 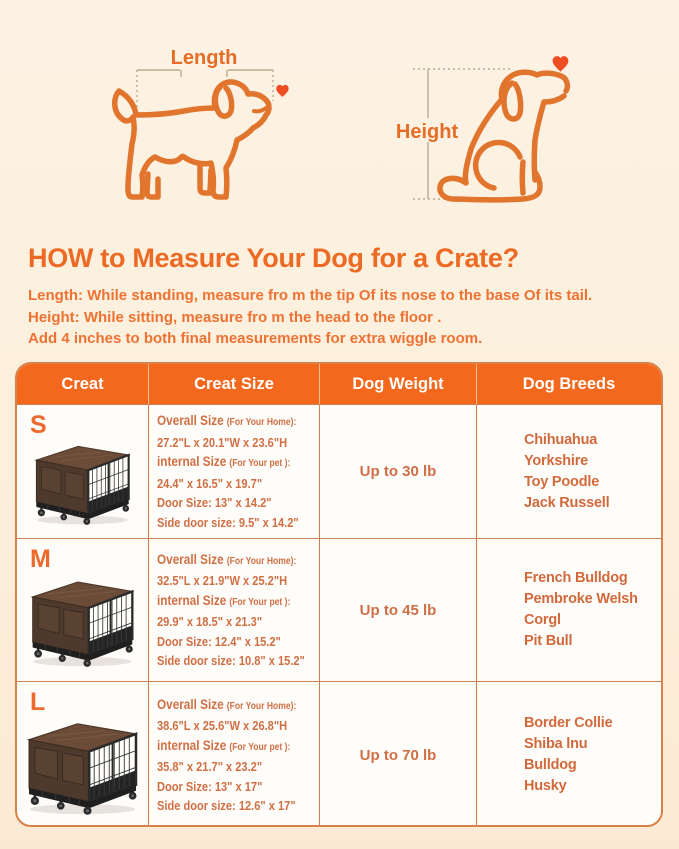 What do you see at coordinates (82, 384) in the screenshot?
I see `header-creat: Creat` at bounding box center [82, 384].